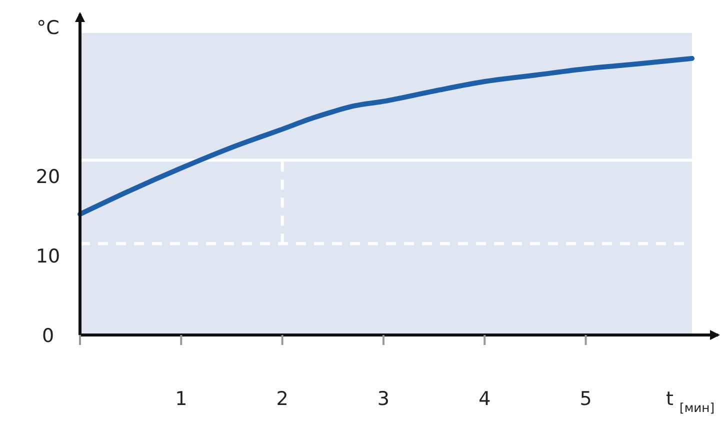 Image resolution: width=728 pixels, height=421 pixels. I want to click on x-tick-label: 2, so click(282, 399).